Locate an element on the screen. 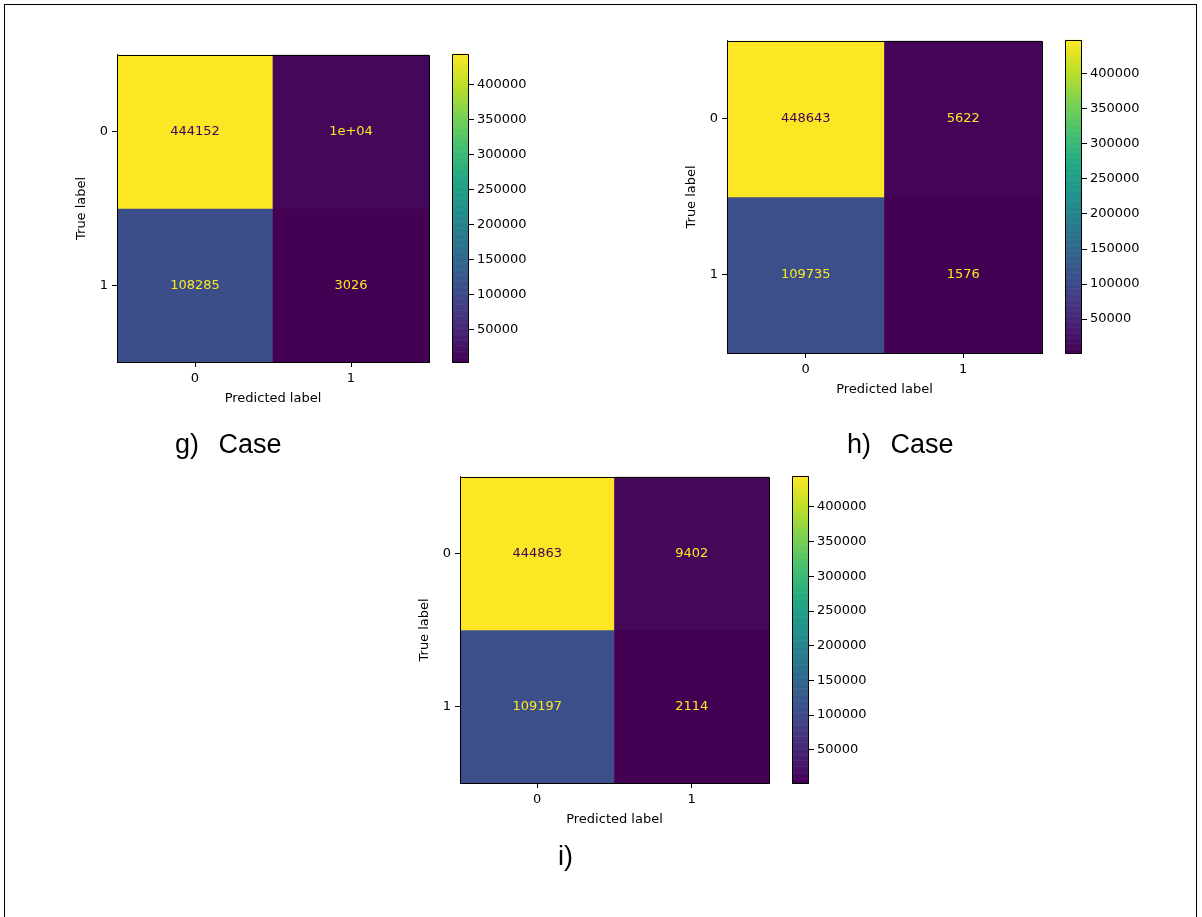 This screenshot has height=917, width=1202. data-label: 444863 is located at coordinates (537, 552).